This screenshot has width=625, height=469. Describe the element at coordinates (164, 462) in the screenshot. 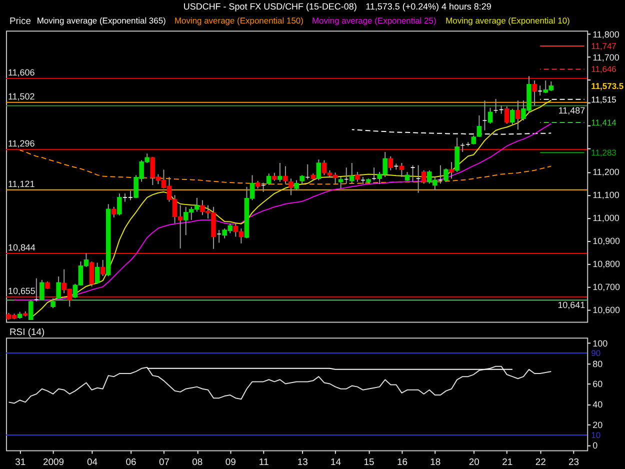

I see `x-tick-label: 07` at that location.